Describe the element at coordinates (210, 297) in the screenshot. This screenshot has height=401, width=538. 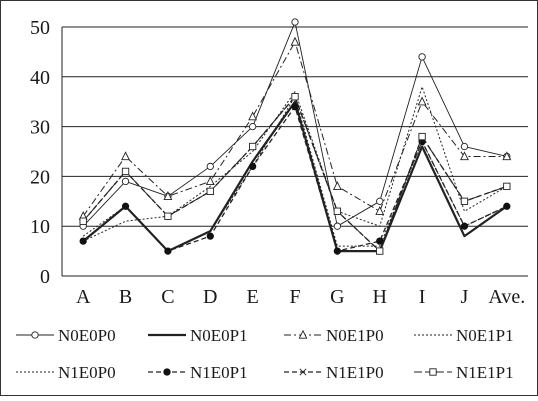
I see `x-tick-label: D` at that location.